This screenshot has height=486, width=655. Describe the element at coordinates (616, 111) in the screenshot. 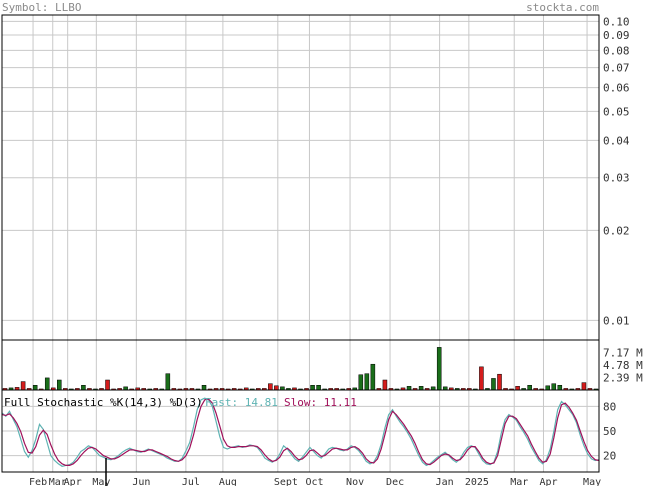

I see `price-tick-label: 0.05` at that location.